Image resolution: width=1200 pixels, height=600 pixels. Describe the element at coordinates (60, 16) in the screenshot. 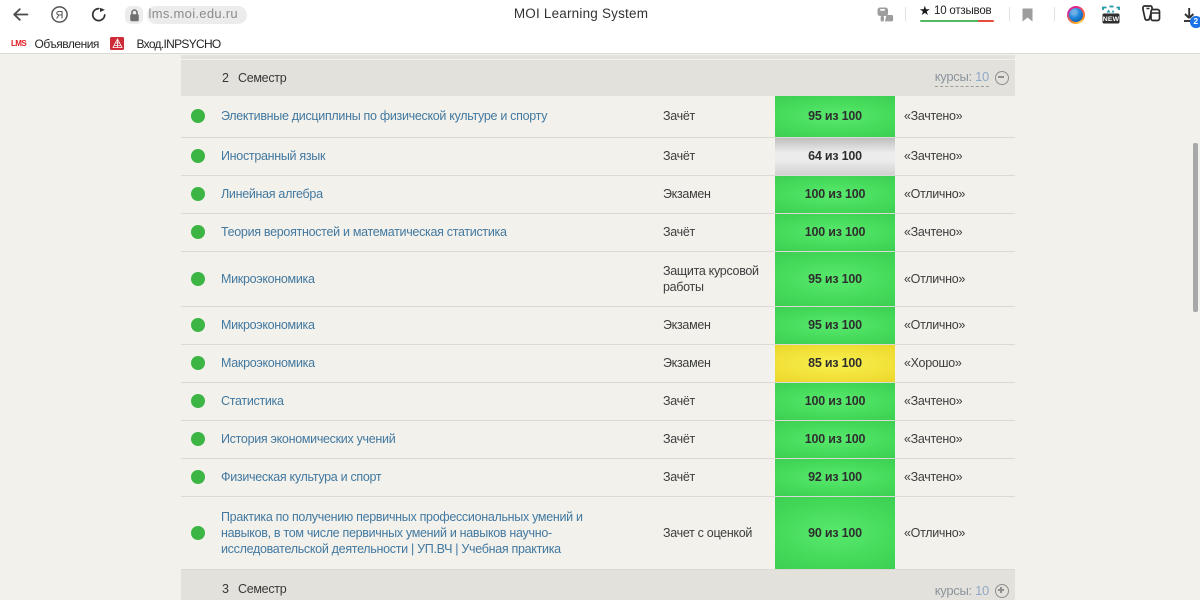

I see `svg-text: Я` at that location.